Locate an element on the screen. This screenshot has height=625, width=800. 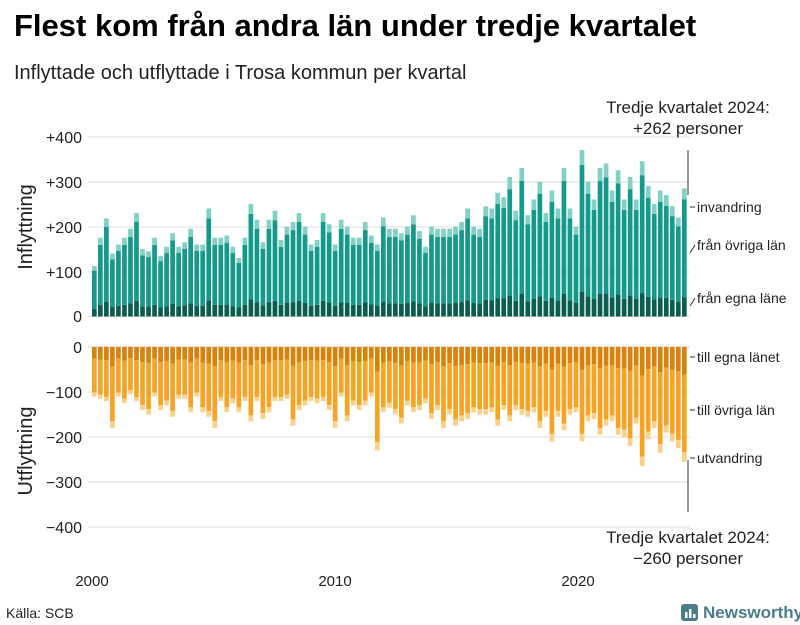
bar-out-egna-2008Q4 is located at coordinates (305, 354).